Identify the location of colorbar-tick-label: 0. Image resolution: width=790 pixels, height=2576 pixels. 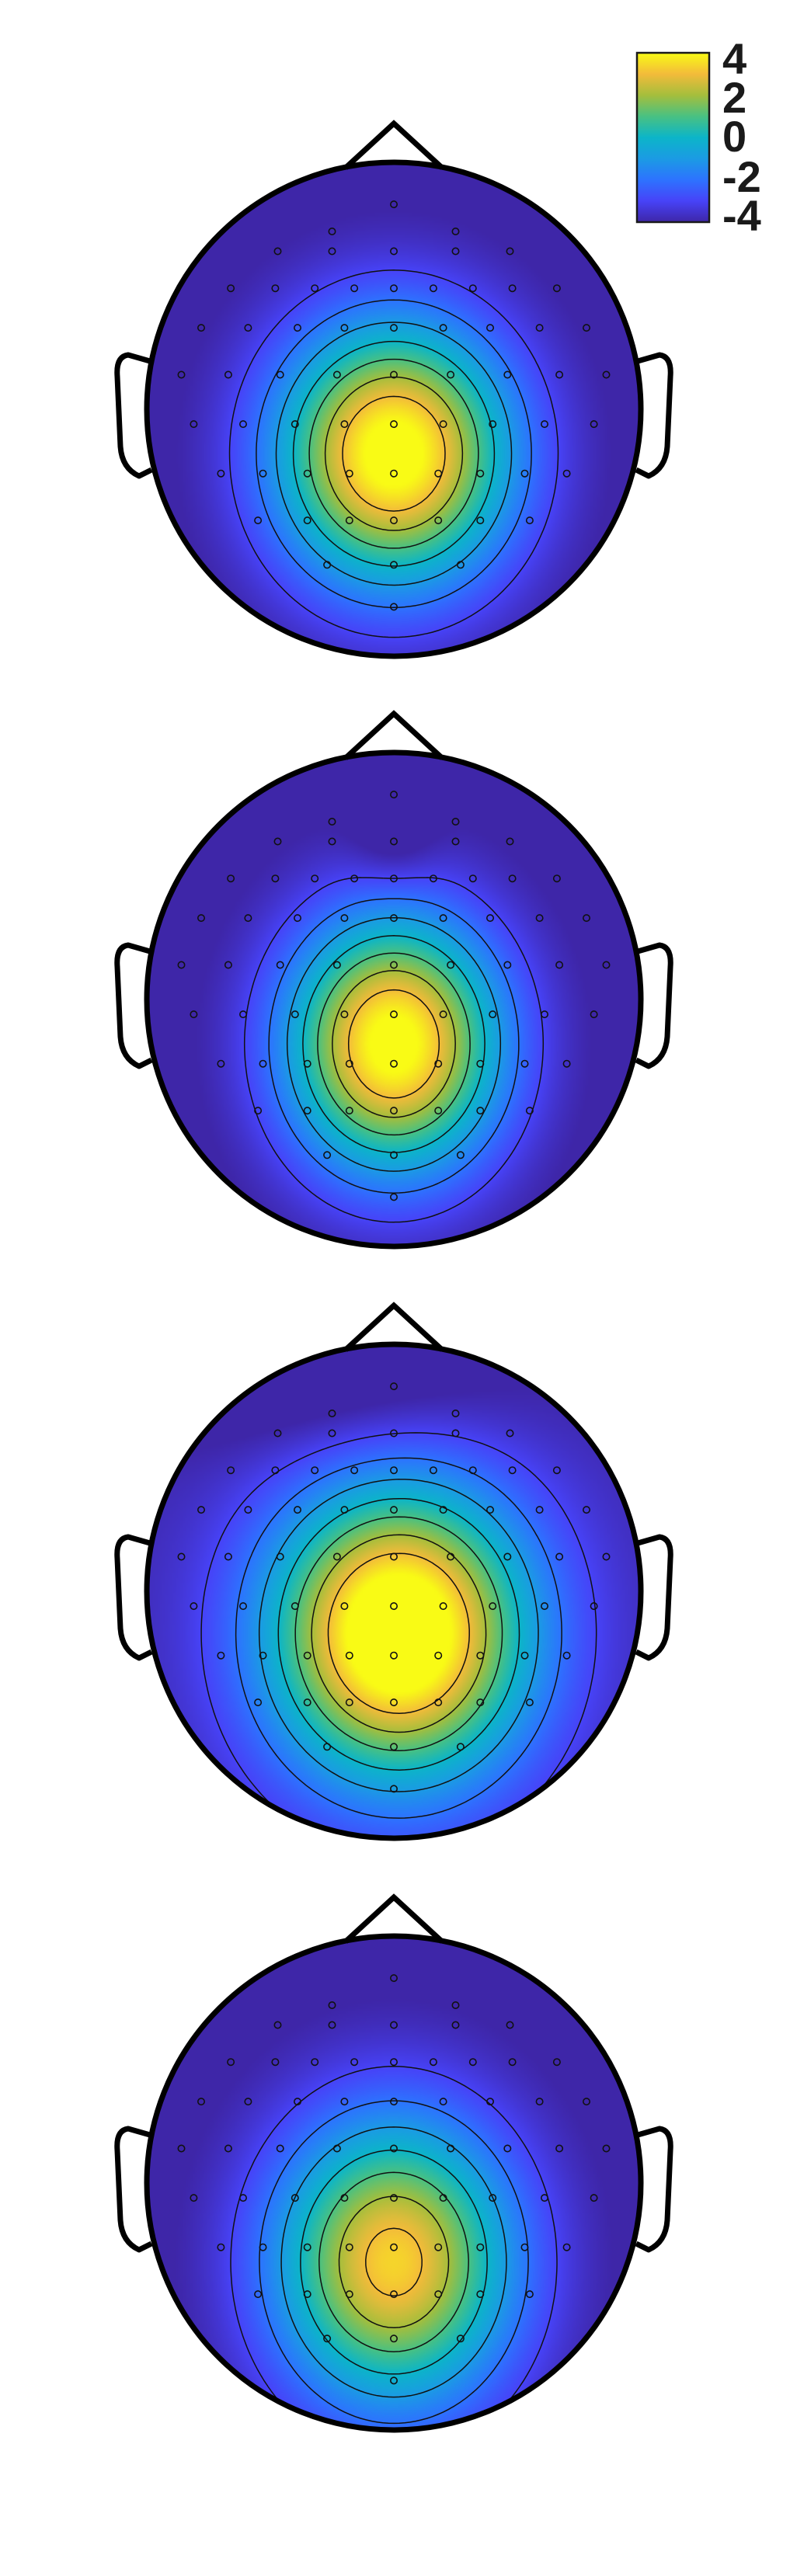
(734, 136).